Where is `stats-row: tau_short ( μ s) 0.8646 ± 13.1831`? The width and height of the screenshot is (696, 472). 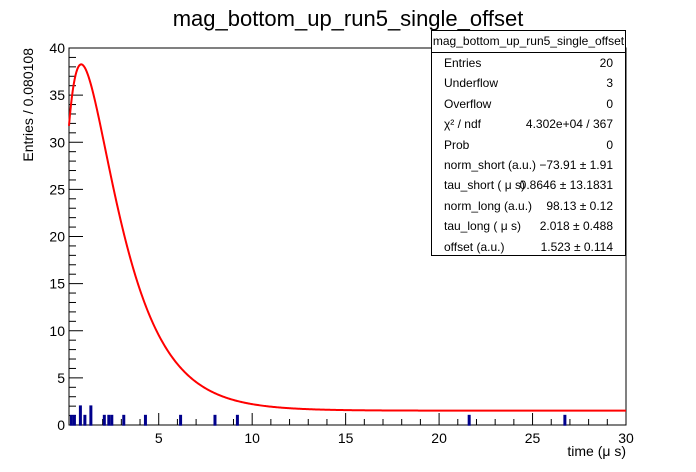 stats-row: tau_short ( μ s) 0.8646 ± 13.1831 is located at coordinates (528, 185).